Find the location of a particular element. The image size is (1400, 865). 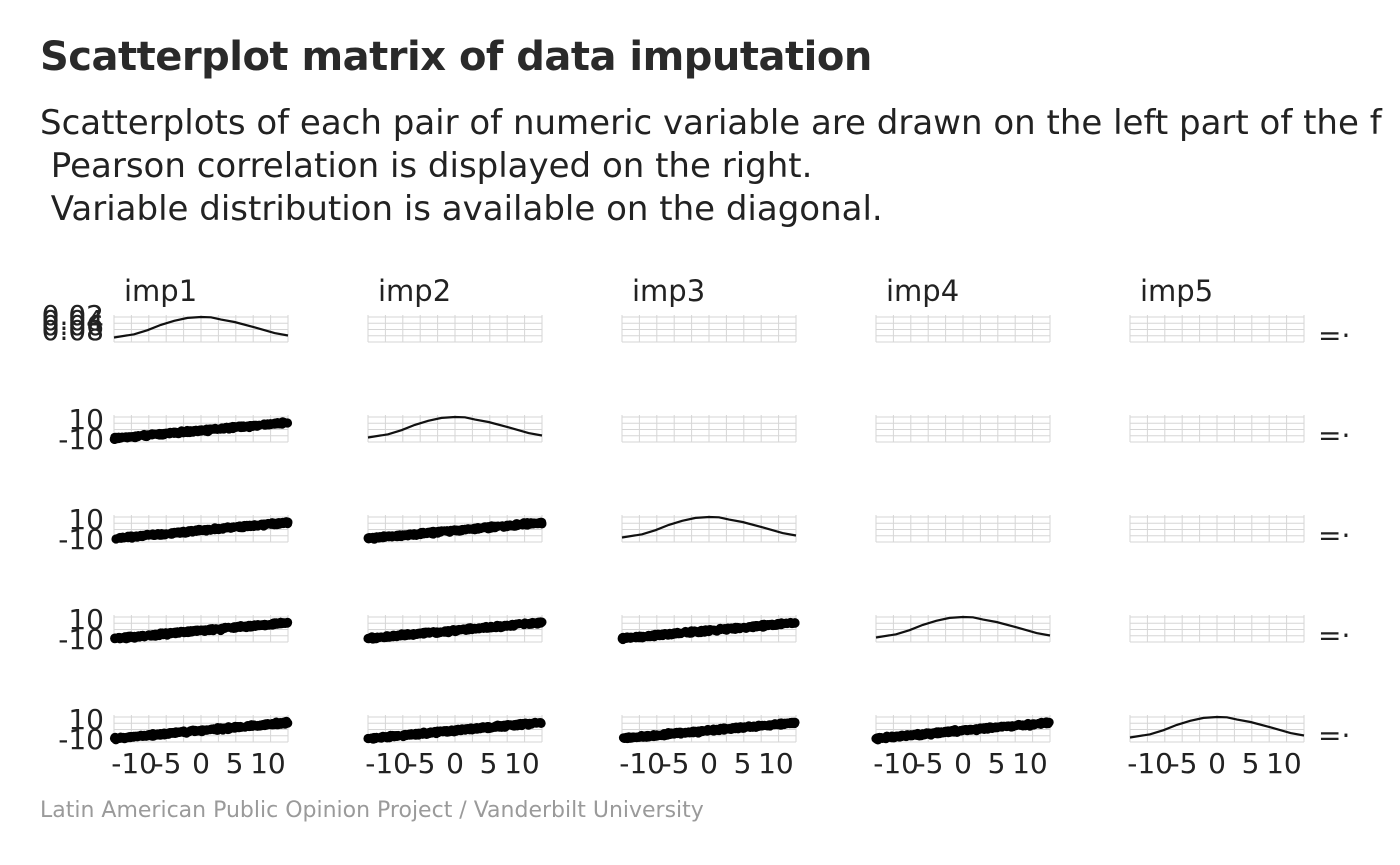

x-tick-label: 10 is located at coordinates (522, 763).